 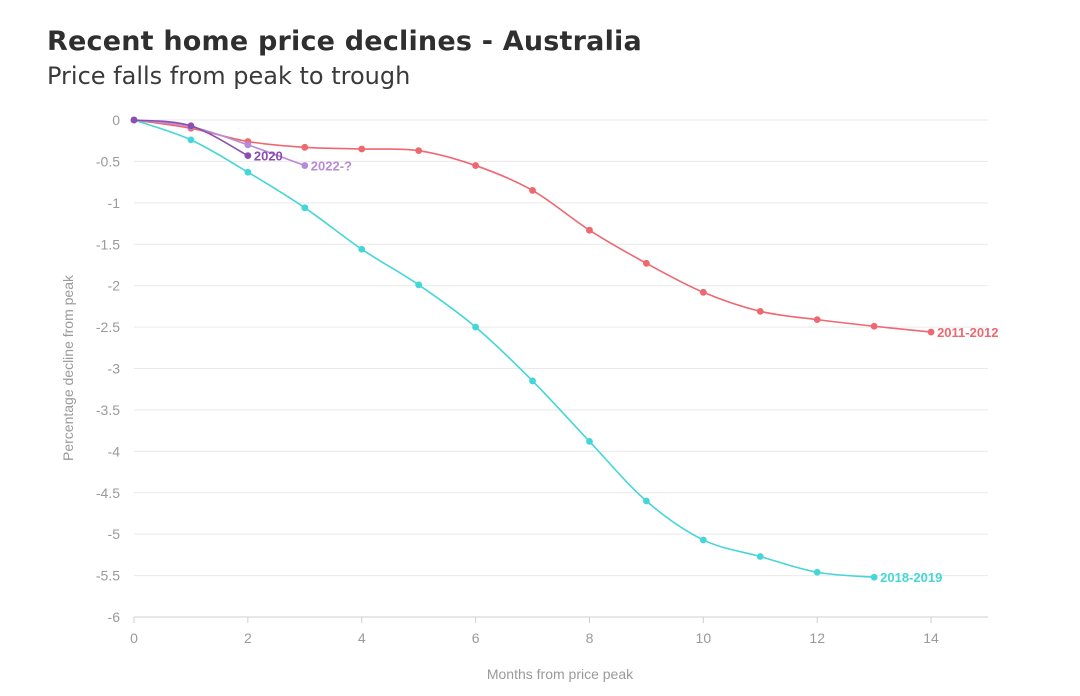 What do you see at coordinates (114, 286) in the screenshot?
I see `y-tick-label: -2` at bounding box center [114, 286].